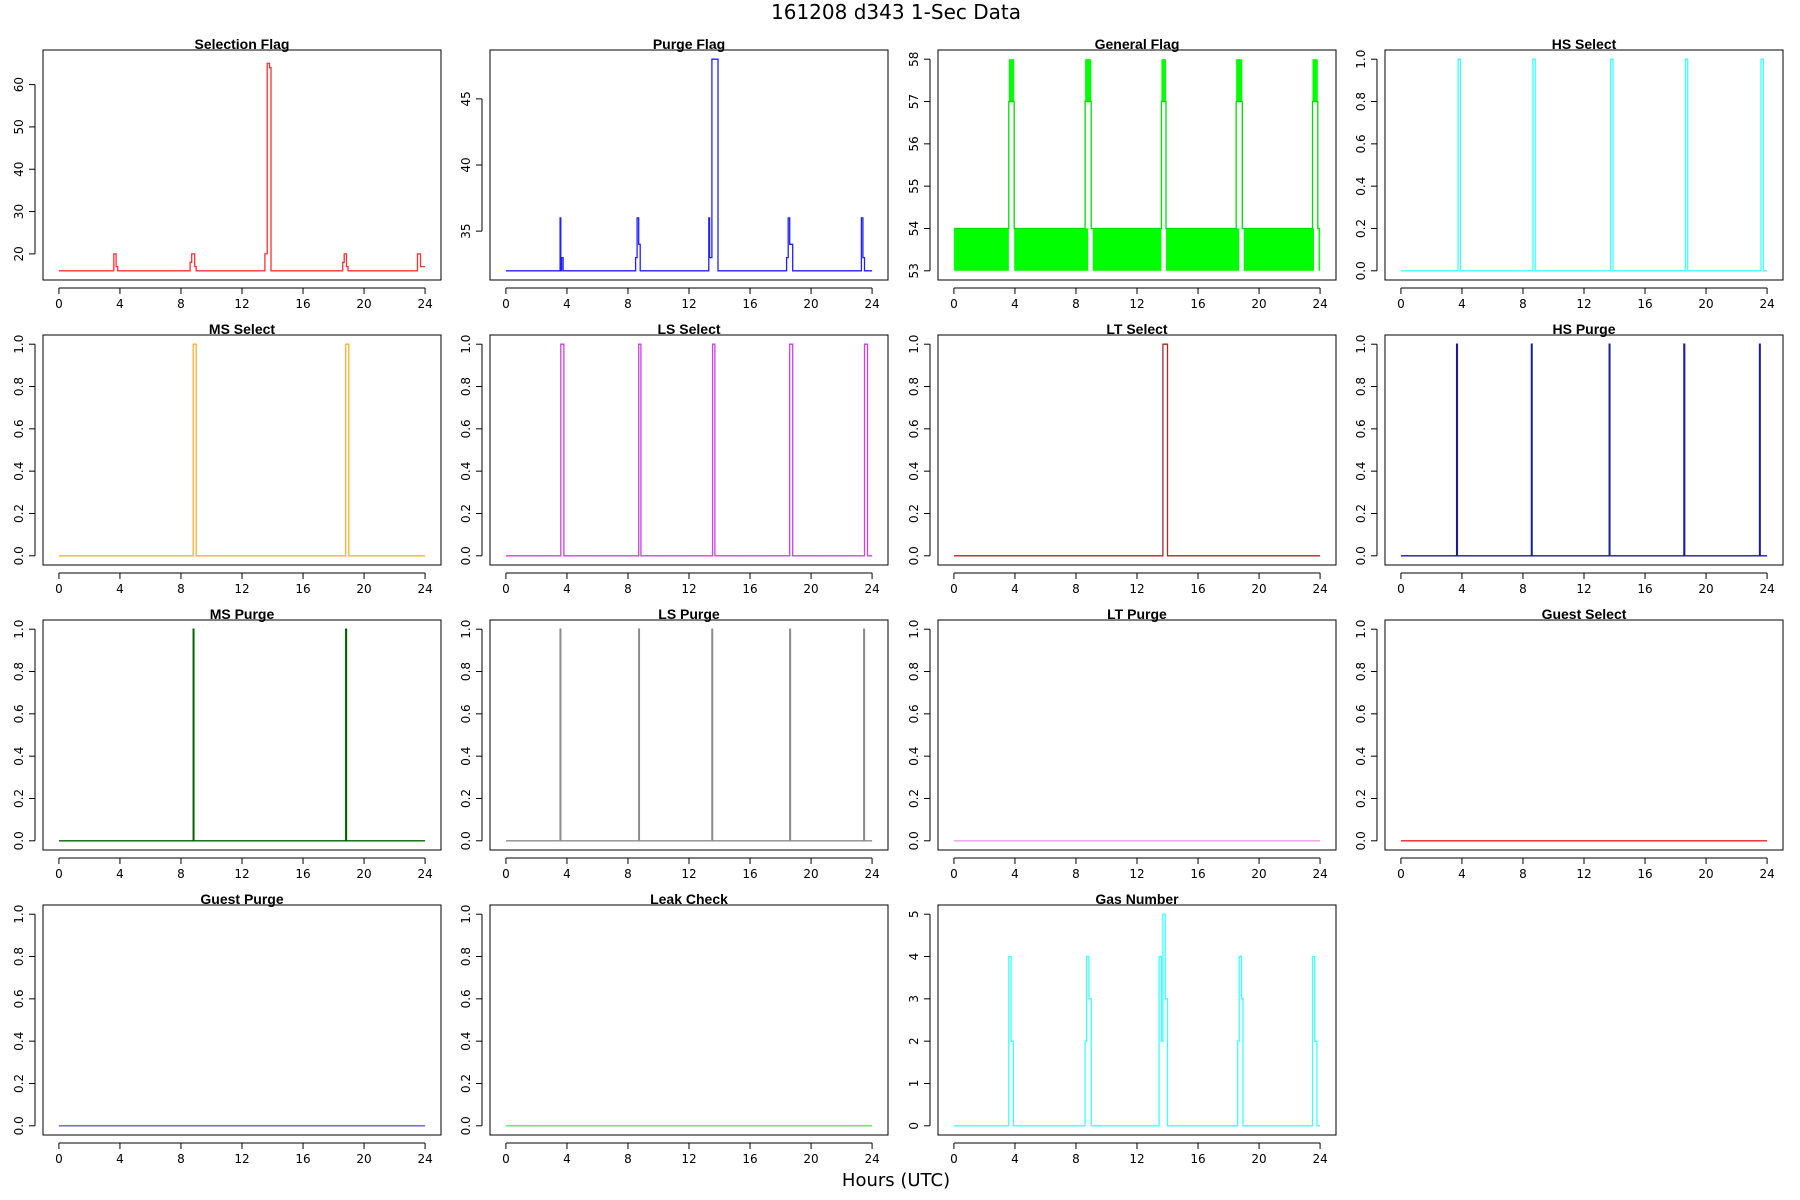  Describe the element at coordinates (1137, 329) in the screenshot. I see `panel-title: LT Select` at that location.